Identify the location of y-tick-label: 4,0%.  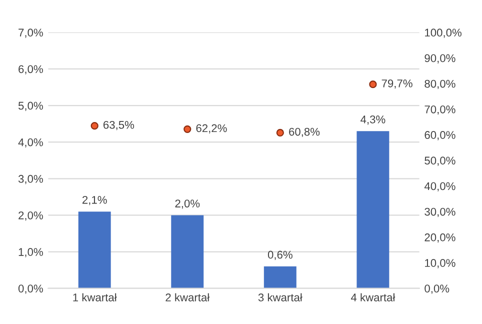
(30, 143).